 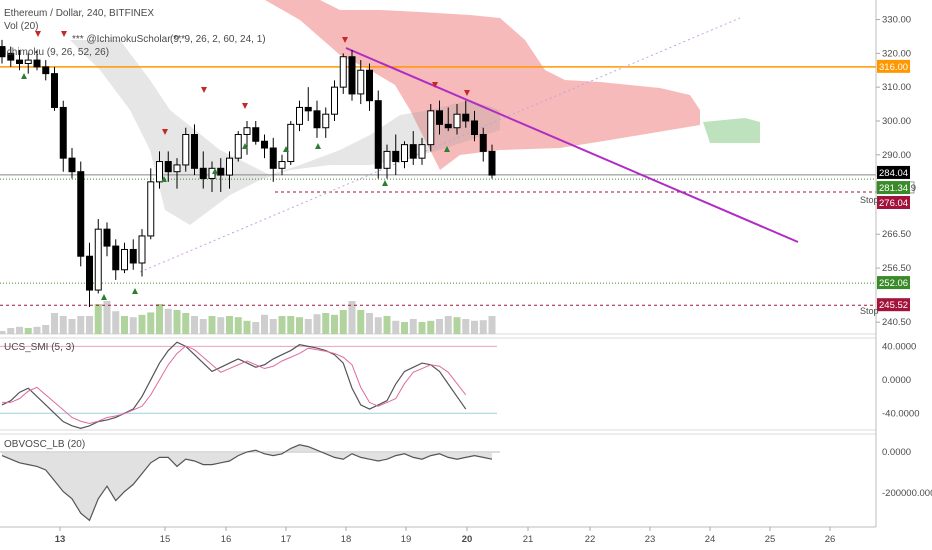 I want to click on red2-tag, so click(x=893, y=305).